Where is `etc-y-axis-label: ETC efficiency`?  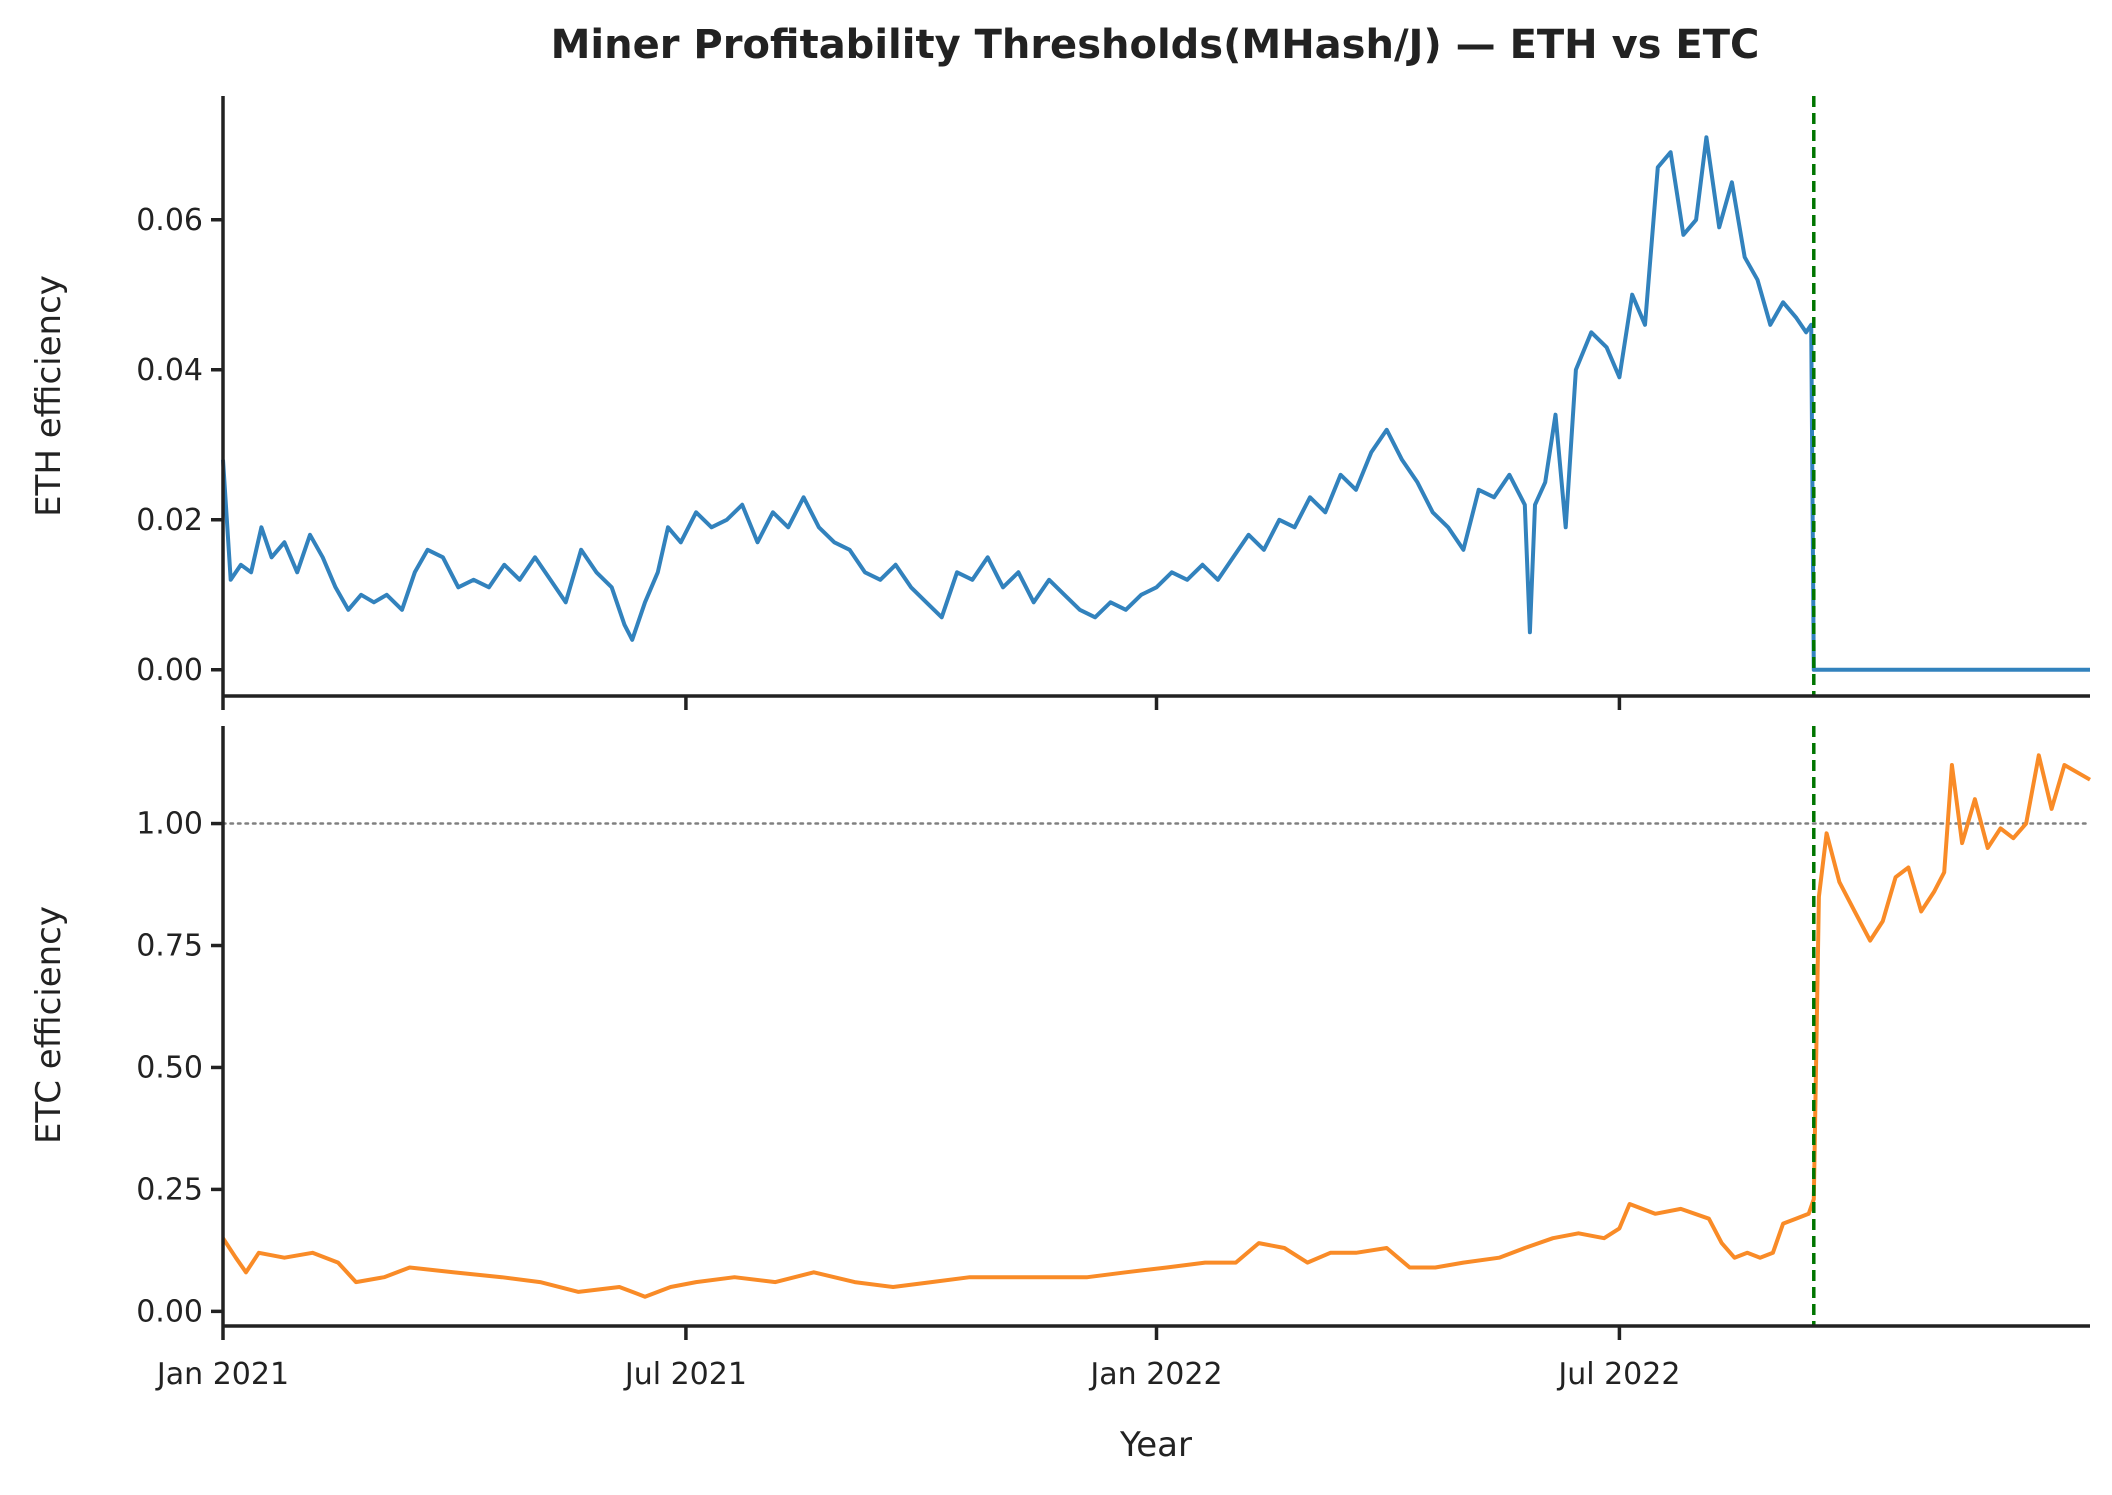
etc-y-axis-label: ETC efficiency is located at coordinates (49, 1025).